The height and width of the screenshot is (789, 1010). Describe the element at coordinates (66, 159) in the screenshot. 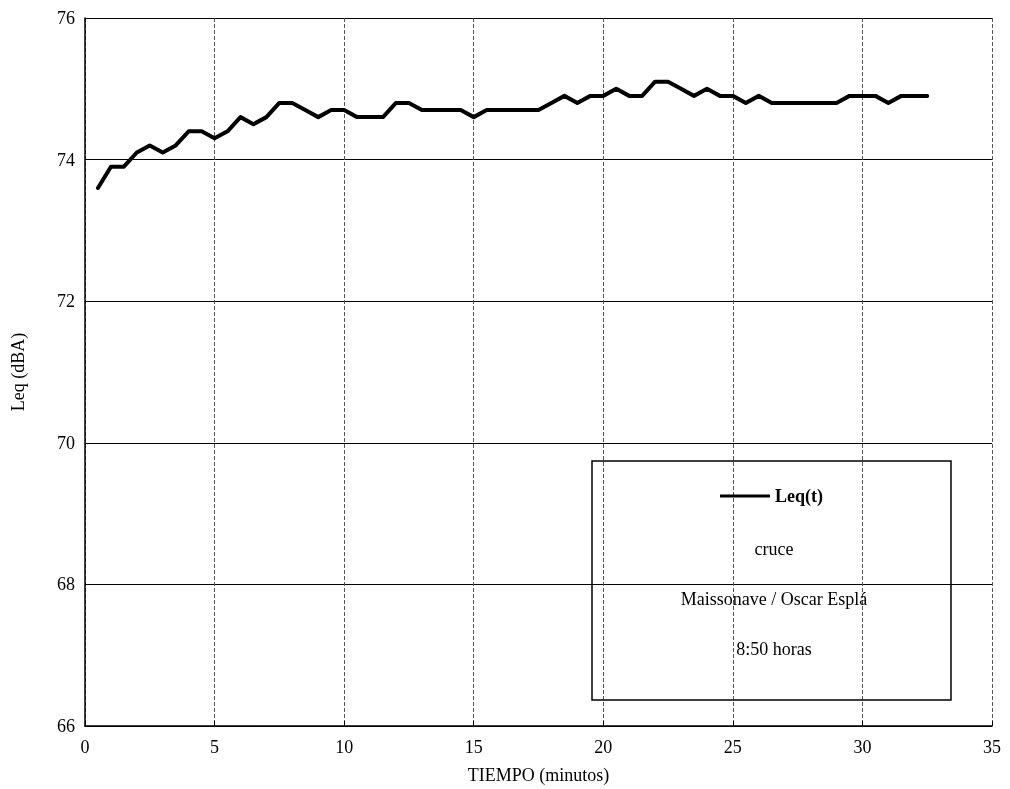

I see `y-tick-label: 74` at that location.